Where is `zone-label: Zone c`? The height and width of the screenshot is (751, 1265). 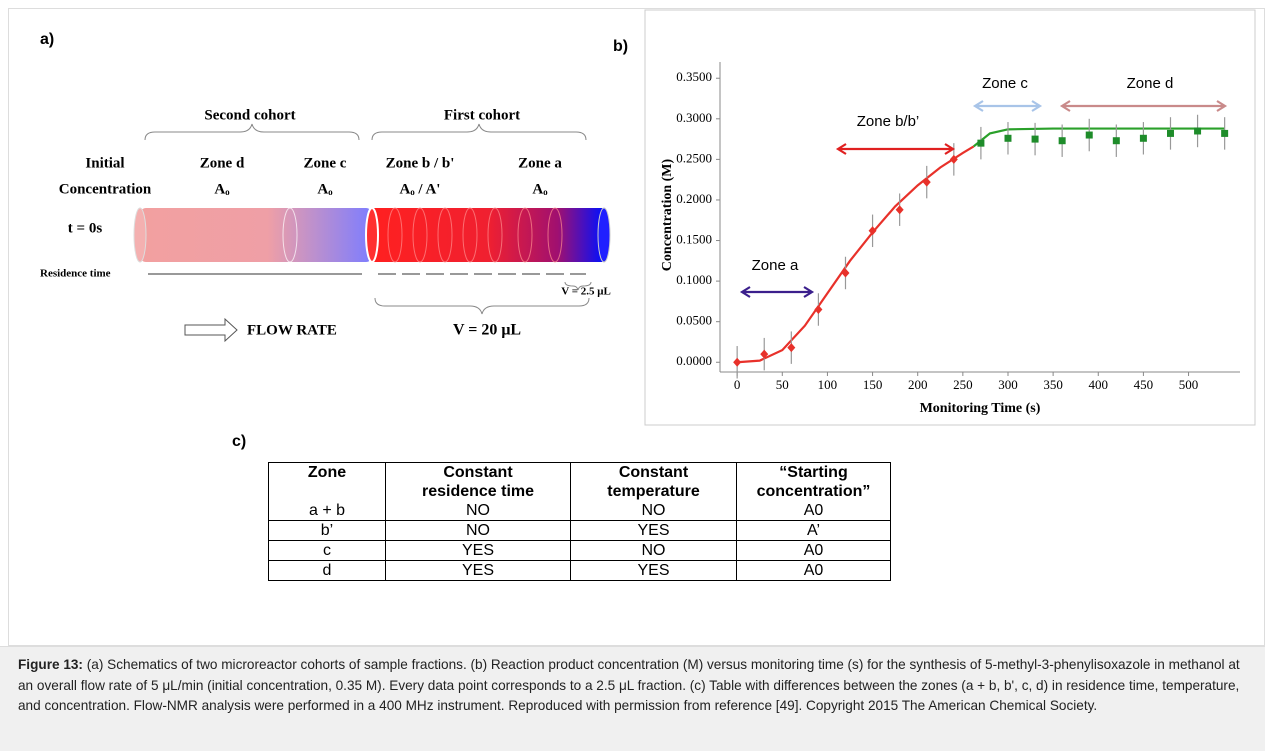
zone-label: Zone c is located at coordinates (1005, 83).